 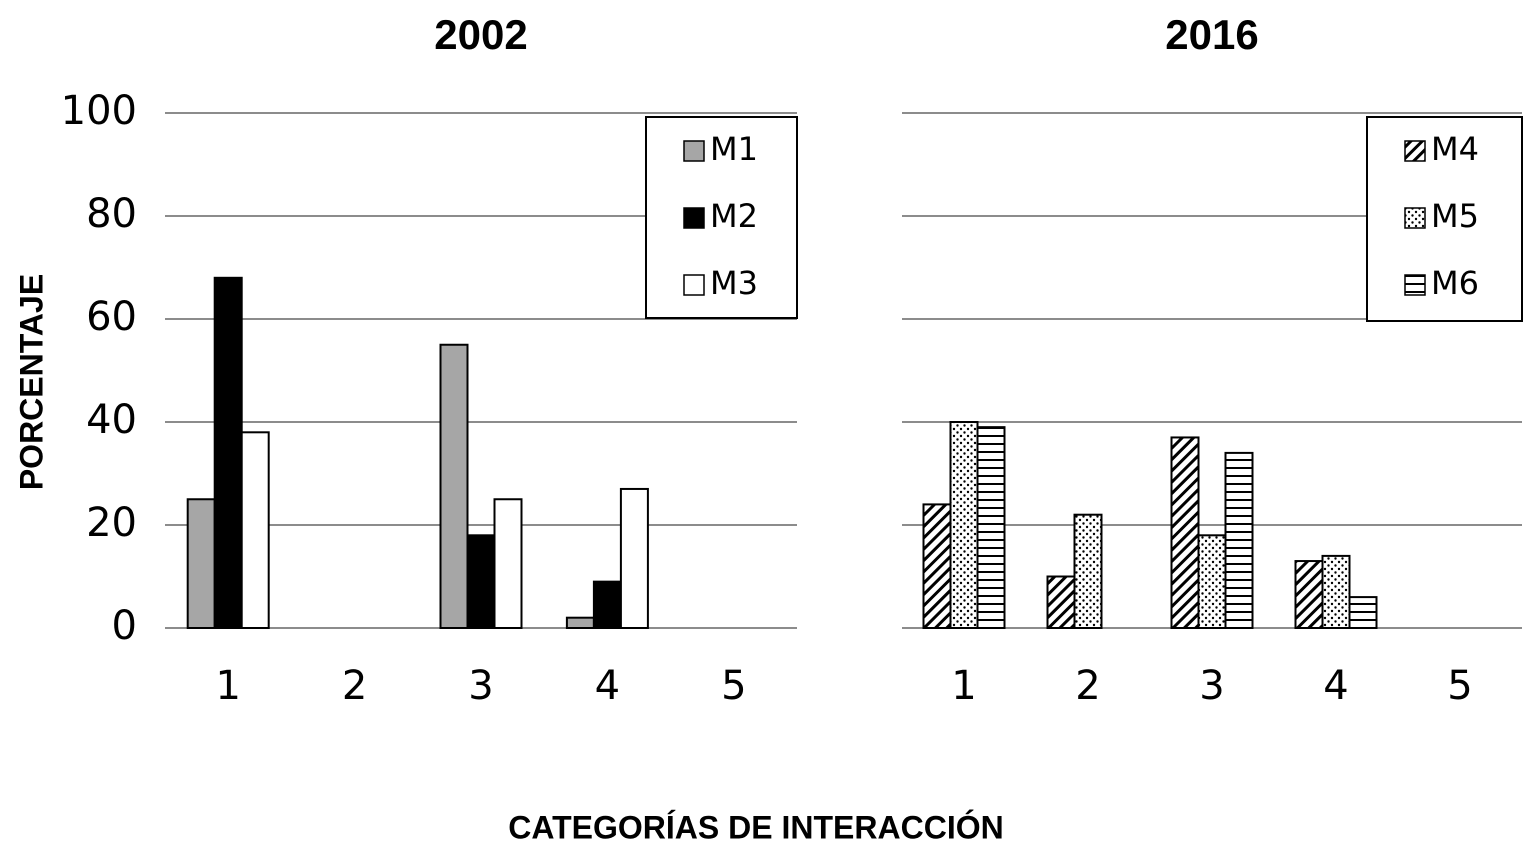 I want to click on y-axis-label: PORCENTAJE, so click(x=31, y=382).